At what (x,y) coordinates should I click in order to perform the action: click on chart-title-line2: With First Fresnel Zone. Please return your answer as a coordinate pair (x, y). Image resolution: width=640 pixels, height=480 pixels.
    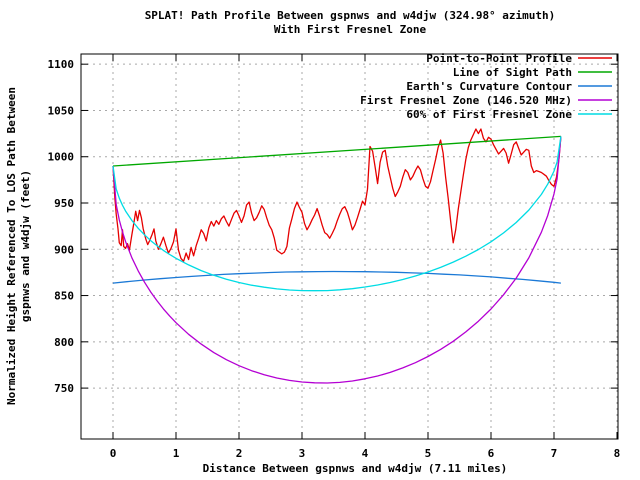
    Looking at the image, I should click on (350, 29).